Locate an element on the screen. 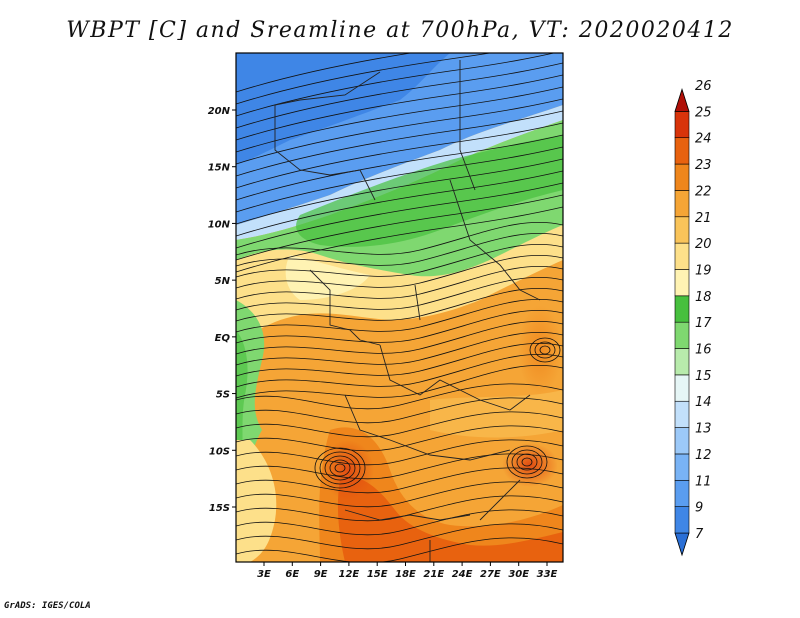 The image size is (800, 618). colorbar-label: 25 is located at coordinates (703, 112).